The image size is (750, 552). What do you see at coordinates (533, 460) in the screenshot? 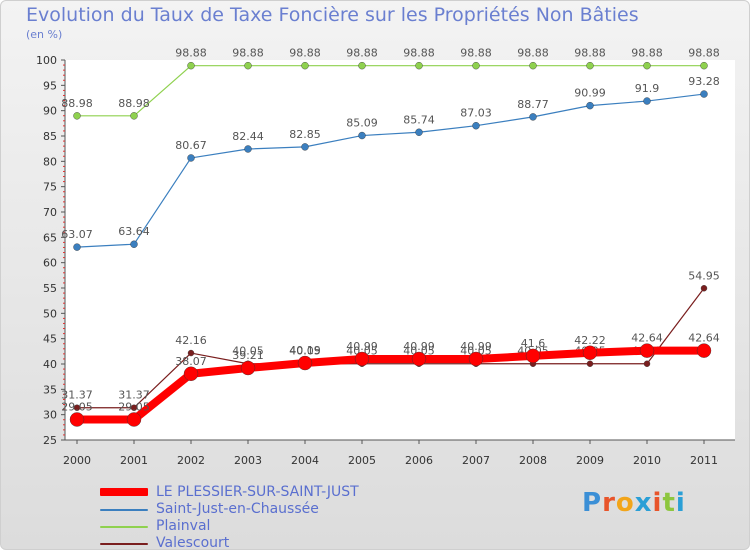
I see `x-tick-label: 2008` at bounding box center [533, 460].